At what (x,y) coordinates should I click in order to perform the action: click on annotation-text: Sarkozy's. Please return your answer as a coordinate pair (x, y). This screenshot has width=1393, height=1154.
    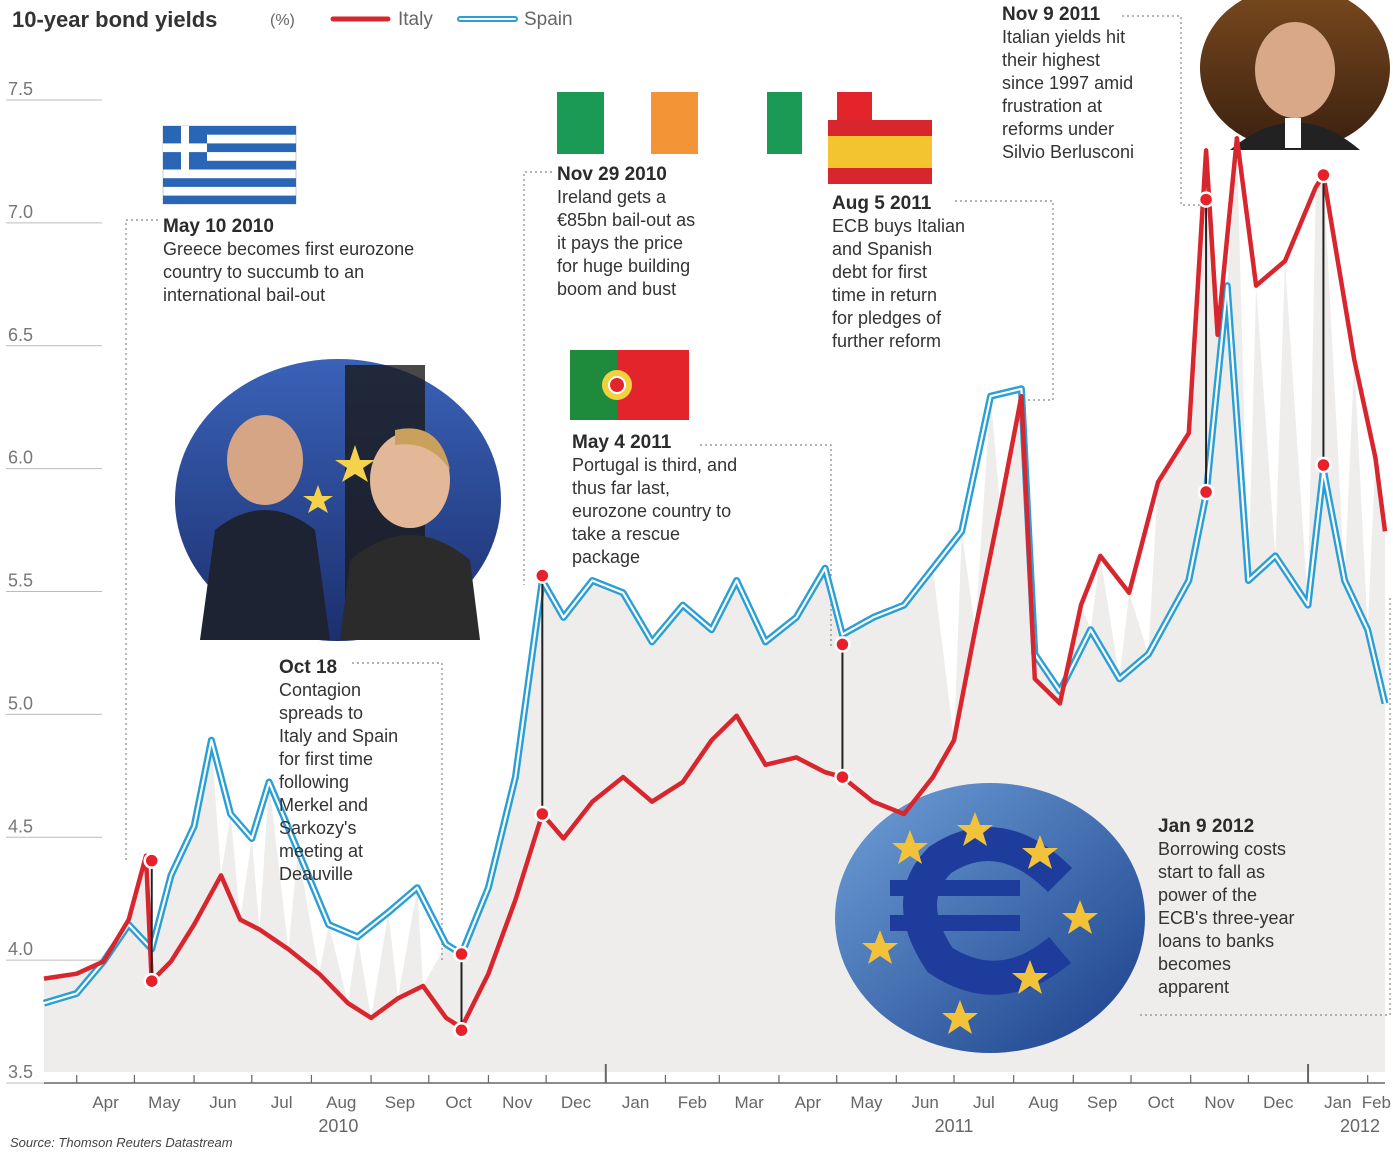
    Looking at the image, I should click on (317, 828).